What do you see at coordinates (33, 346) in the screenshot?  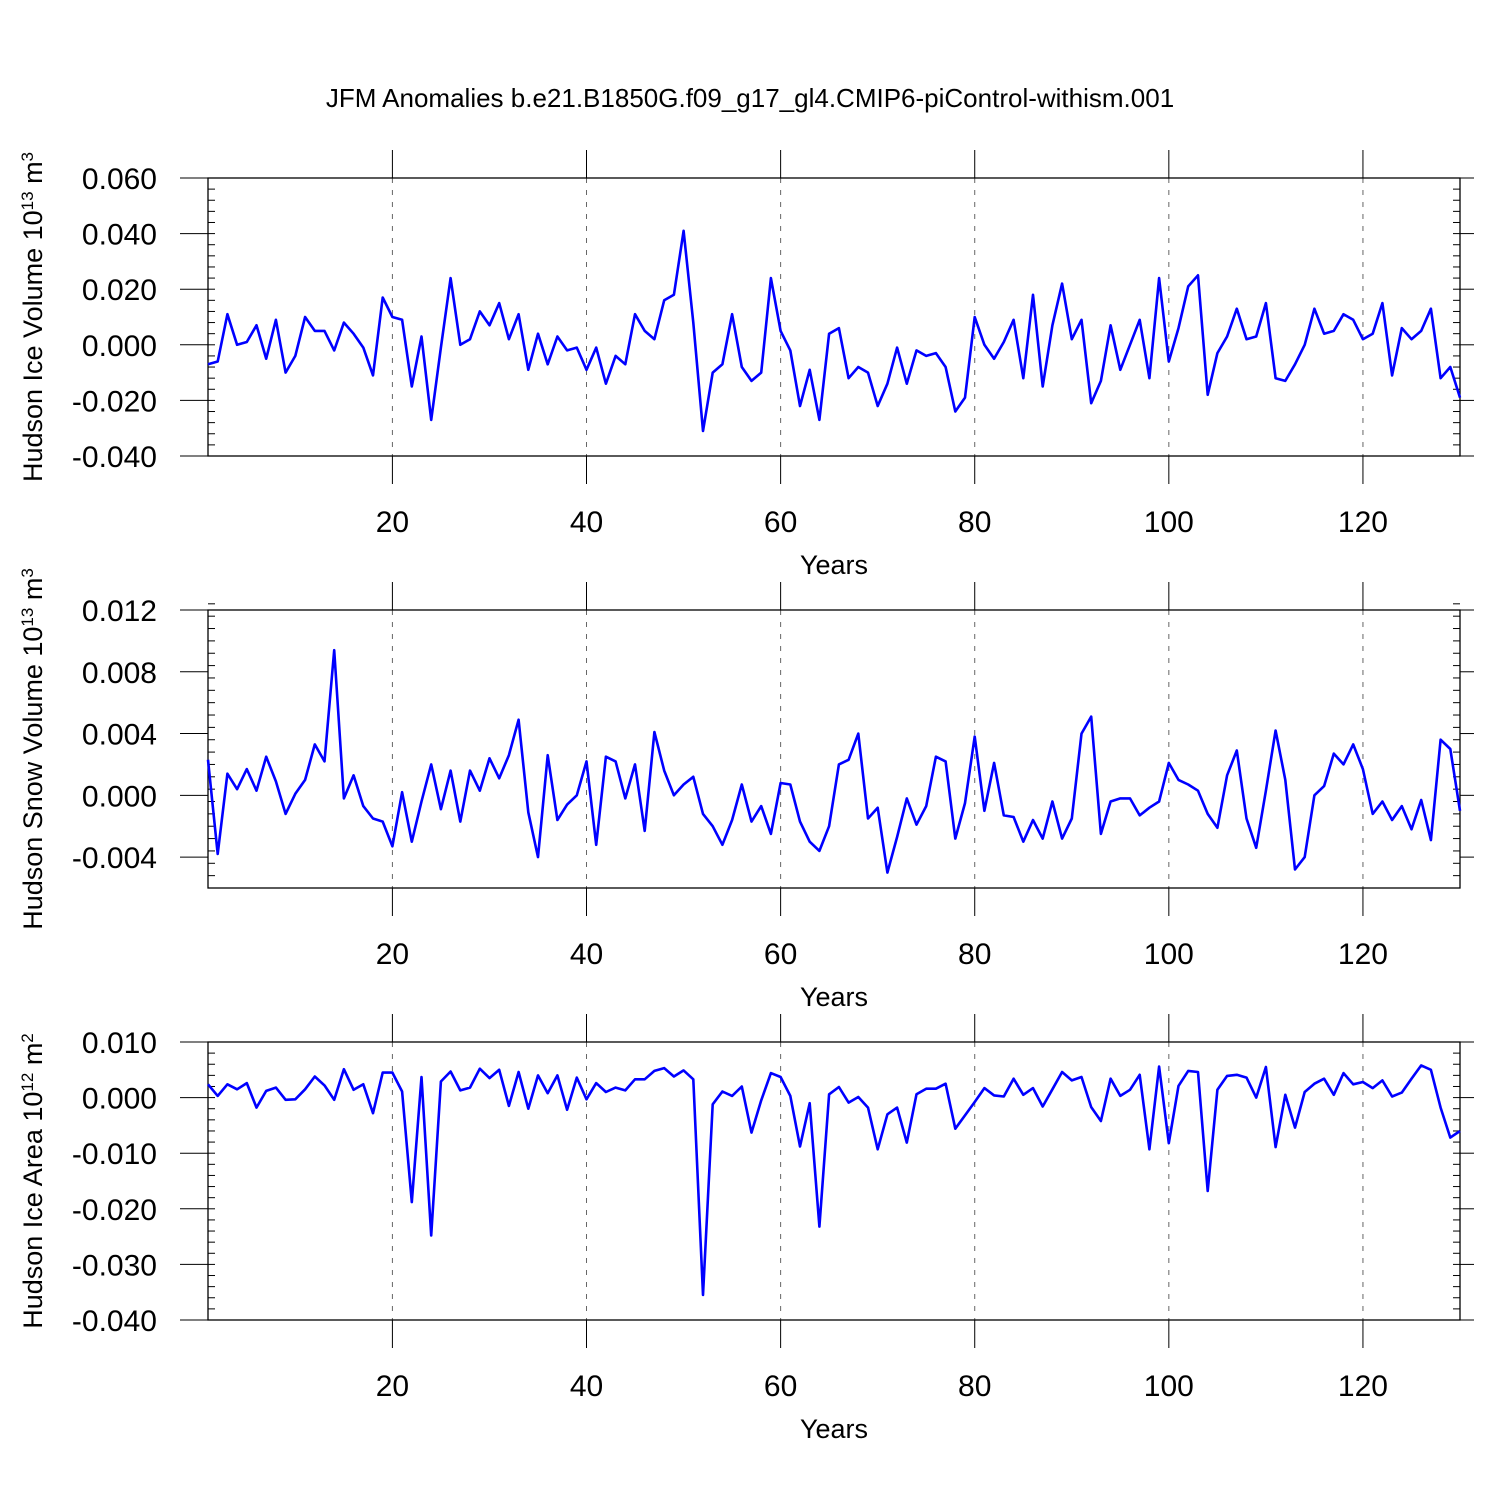 I see `y-axis-label-part: Hudson Ice Volume 10` at bounding box center [33, 346].